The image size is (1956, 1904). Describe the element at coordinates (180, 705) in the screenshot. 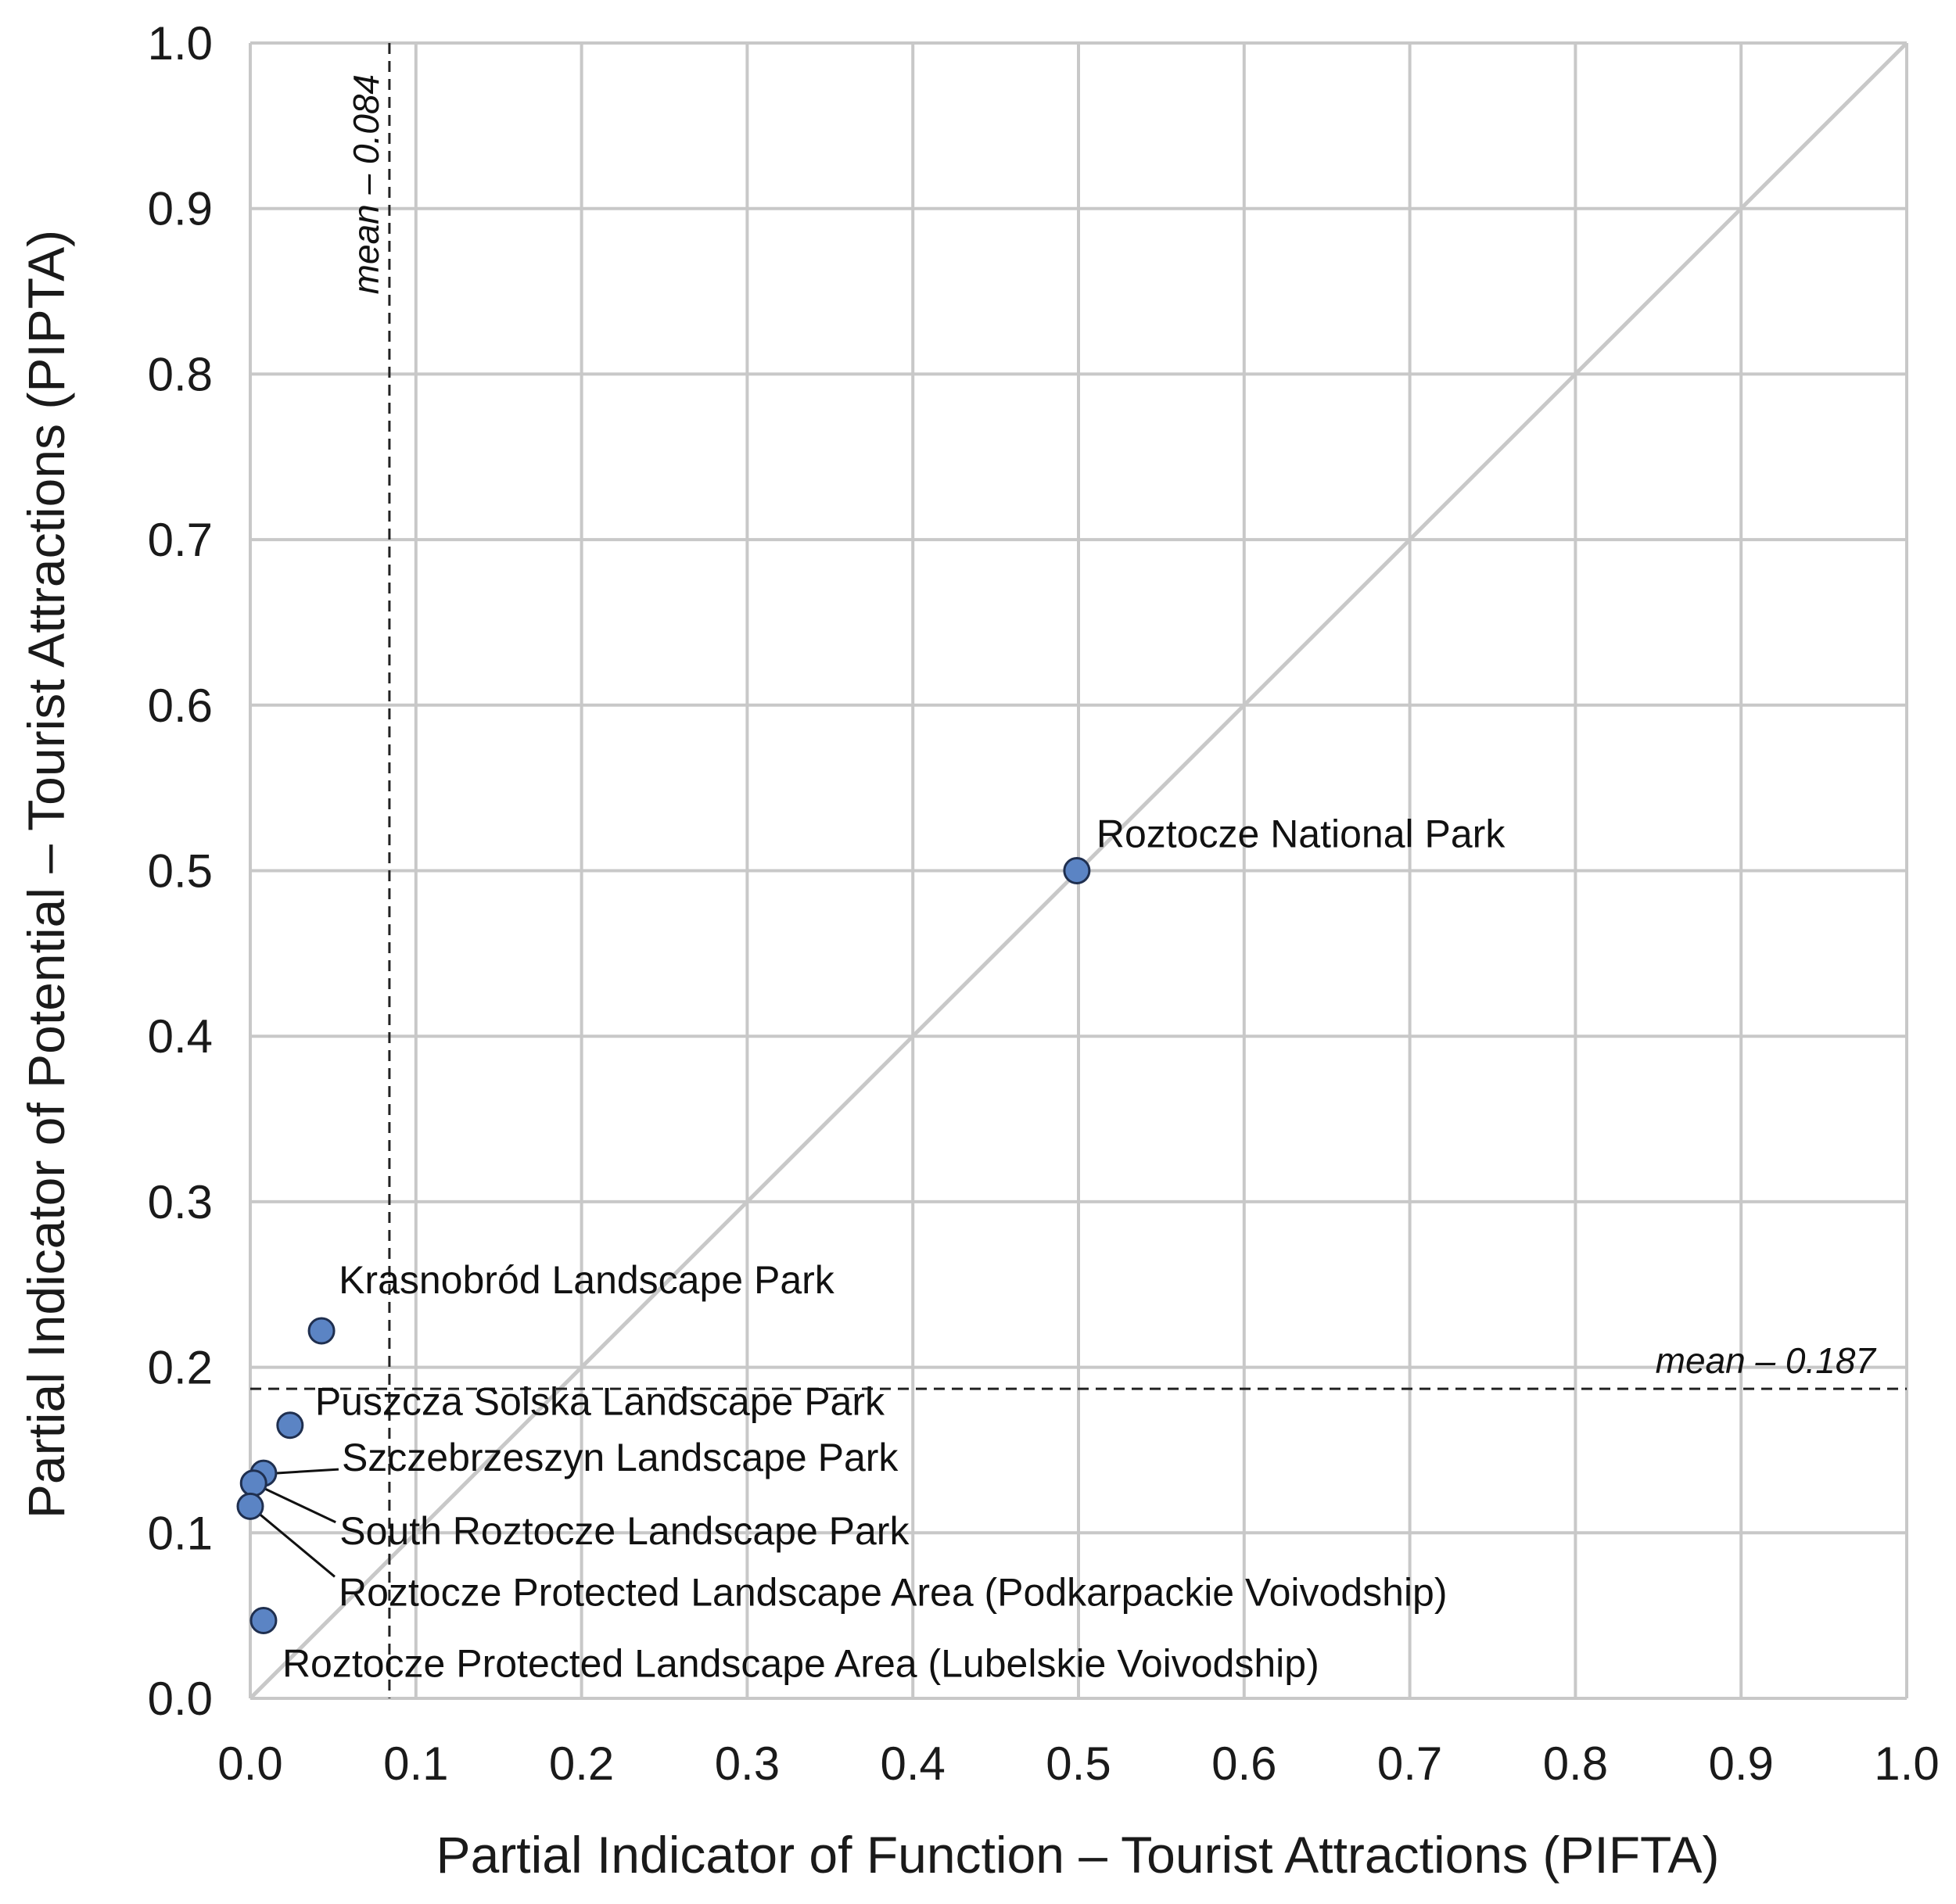

I see `y-tick-label: 0.6` at that location.